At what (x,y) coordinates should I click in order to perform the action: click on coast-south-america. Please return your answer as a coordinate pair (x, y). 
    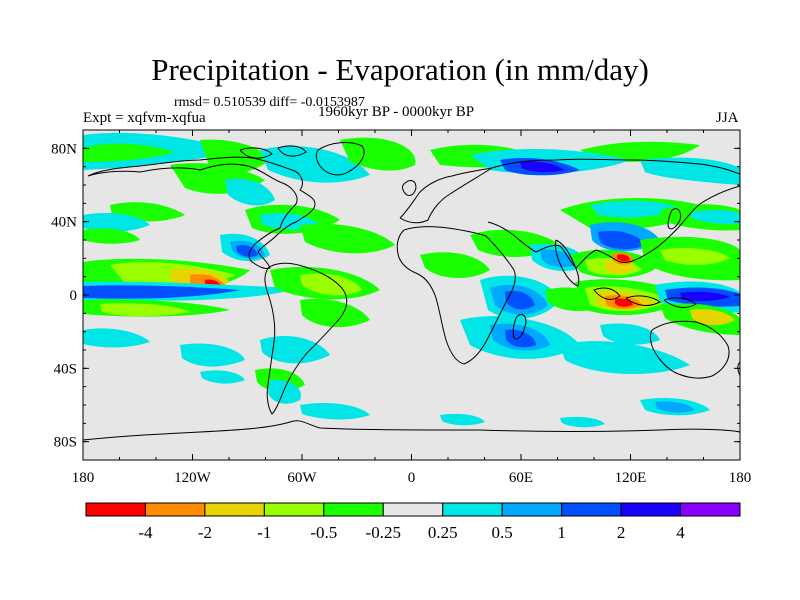
    Looking at the image, I should click on (306, 338).